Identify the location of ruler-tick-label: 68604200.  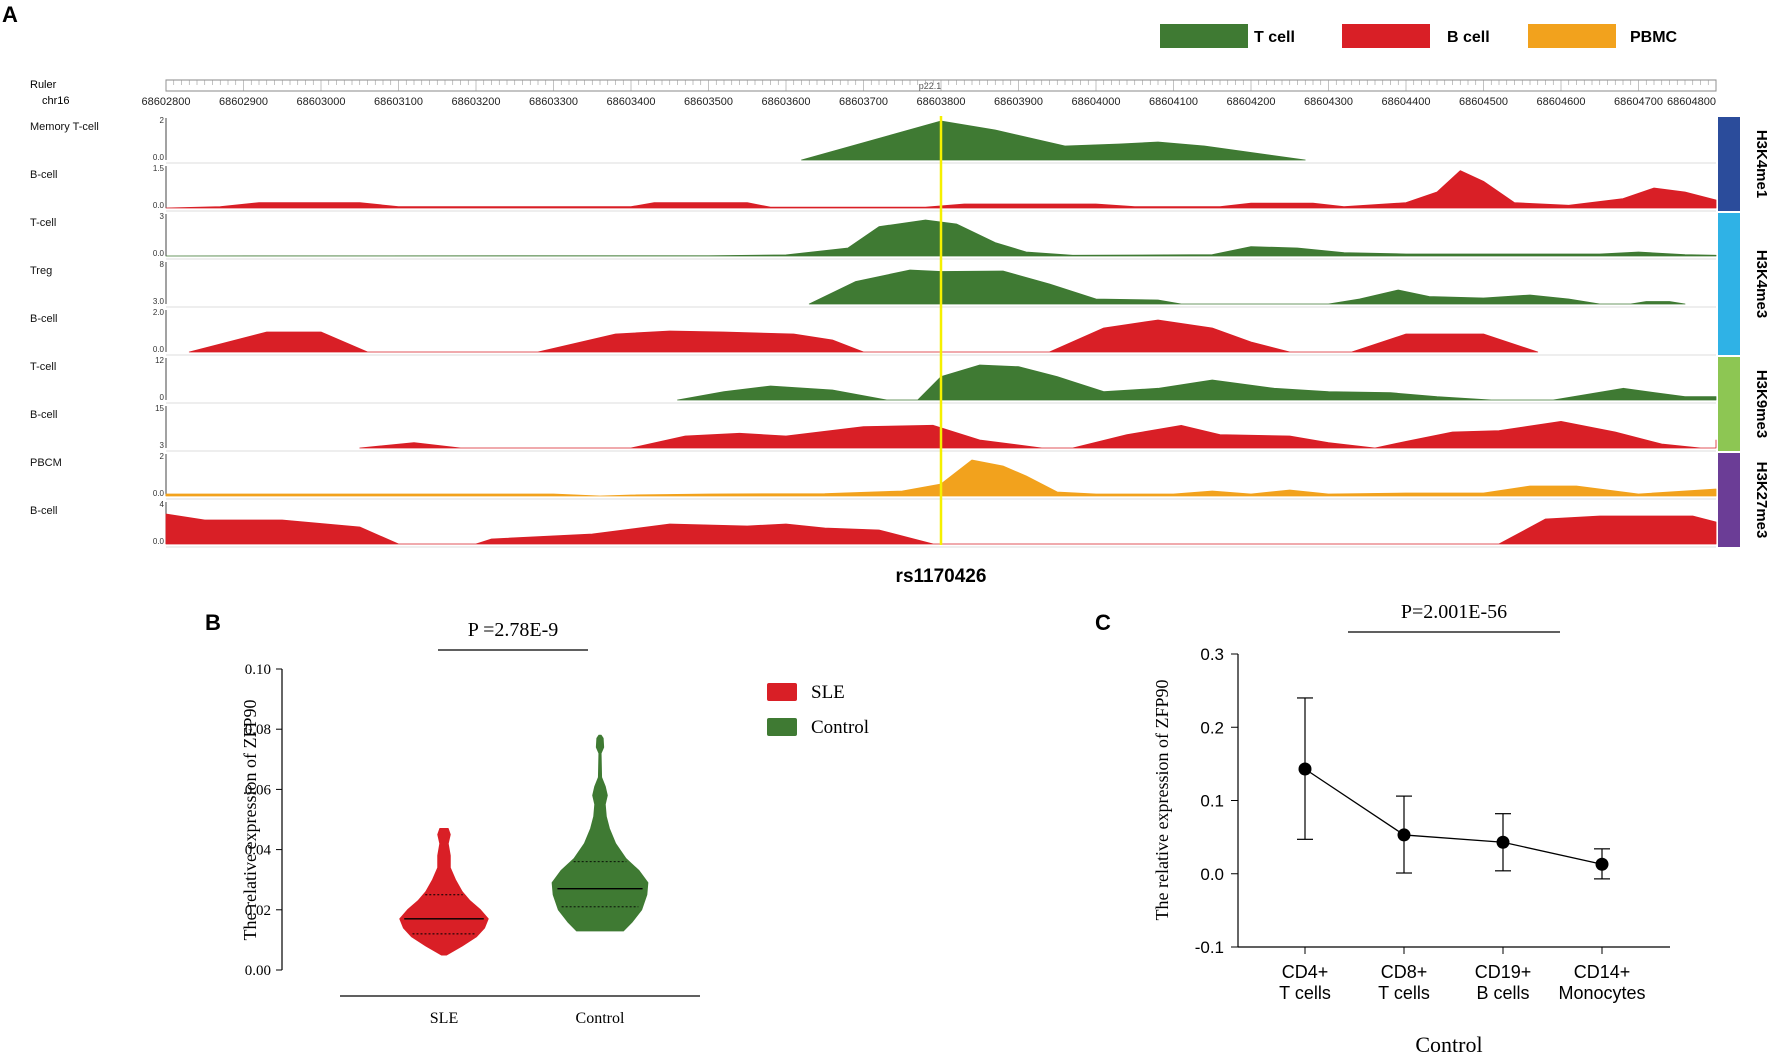
(1251, 102).